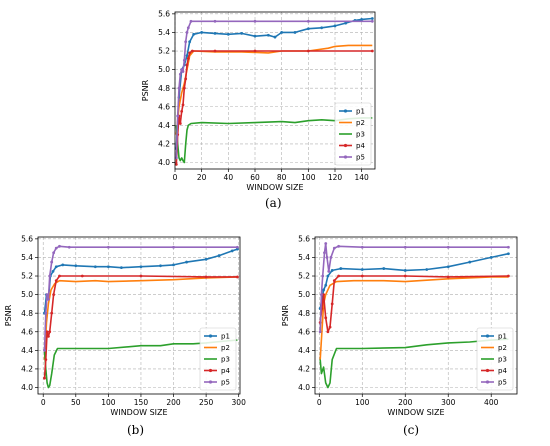 The height and width of the screenshot is (446, 550). Describe the element at coordinates (335, 177) in the screenshot. I see `x-tick-label: 120` at that location.